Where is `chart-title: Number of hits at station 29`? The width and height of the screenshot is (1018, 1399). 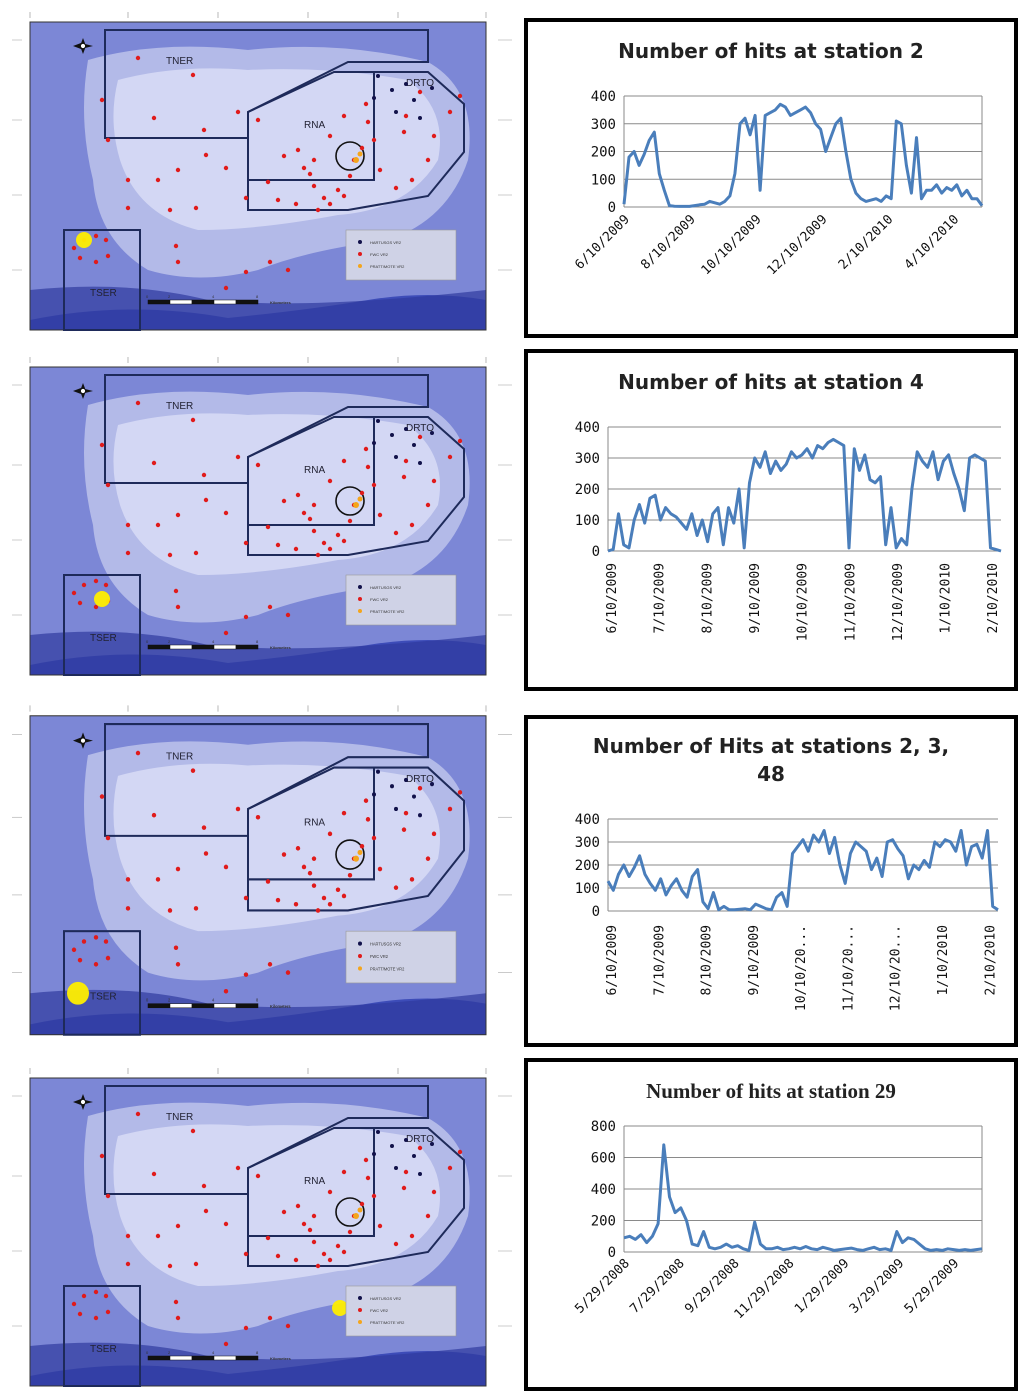
chart-title: Number of hits at station 29 is located at coordinates (771, 1091).